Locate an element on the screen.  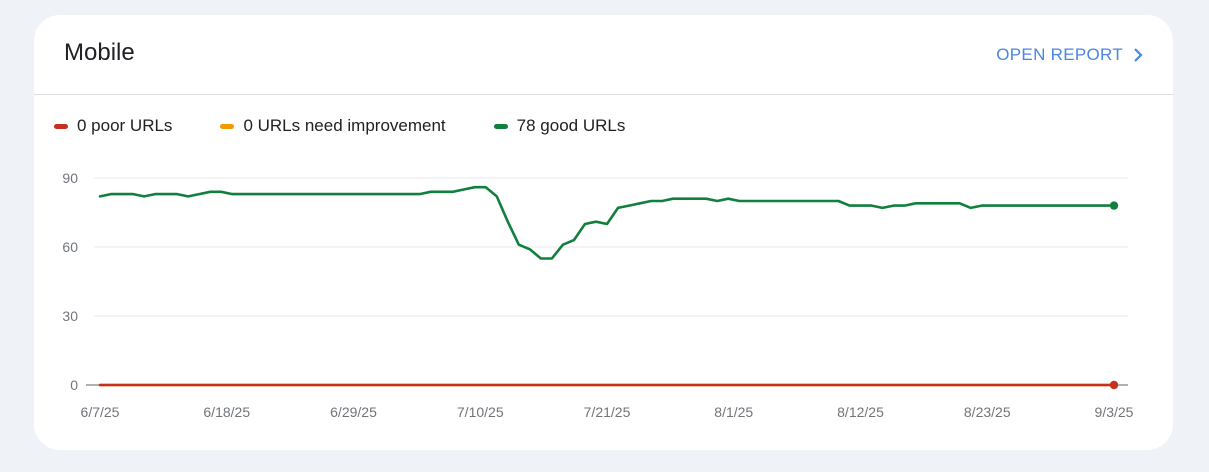
x-tick-label: 6/29/25 is located at coordinates (353, 412).